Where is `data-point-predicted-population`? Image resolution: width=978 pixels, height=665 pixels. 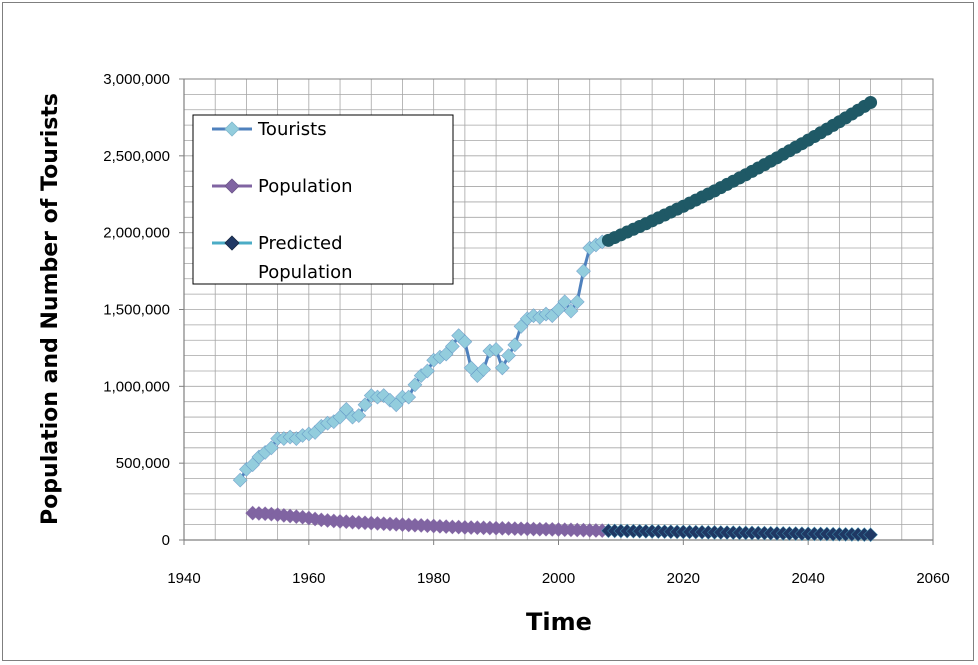
data-point-predicted-population is located at coordinates (871, 535).